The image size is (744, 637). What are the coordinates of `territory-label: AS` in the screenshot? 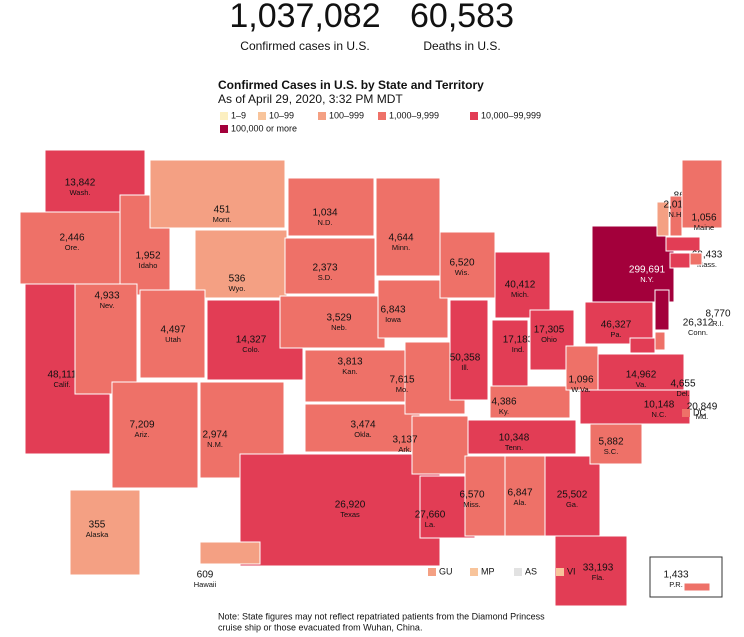 It's located at (531, 571).